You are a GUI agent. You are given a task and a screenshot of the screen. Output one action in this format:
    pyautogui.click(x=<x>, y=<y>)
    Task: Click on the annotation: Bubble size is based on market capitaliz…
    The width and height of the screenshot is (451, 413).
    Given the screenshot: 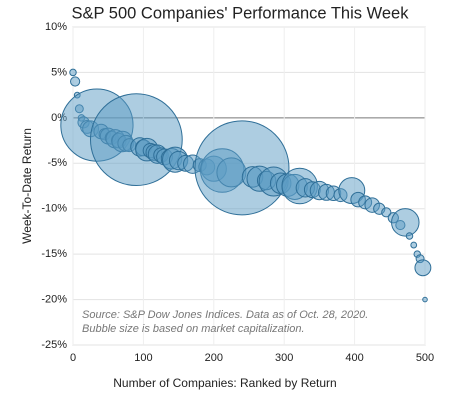 What is the action you would take?
    pyautogui.click(x=193, y=329)
    